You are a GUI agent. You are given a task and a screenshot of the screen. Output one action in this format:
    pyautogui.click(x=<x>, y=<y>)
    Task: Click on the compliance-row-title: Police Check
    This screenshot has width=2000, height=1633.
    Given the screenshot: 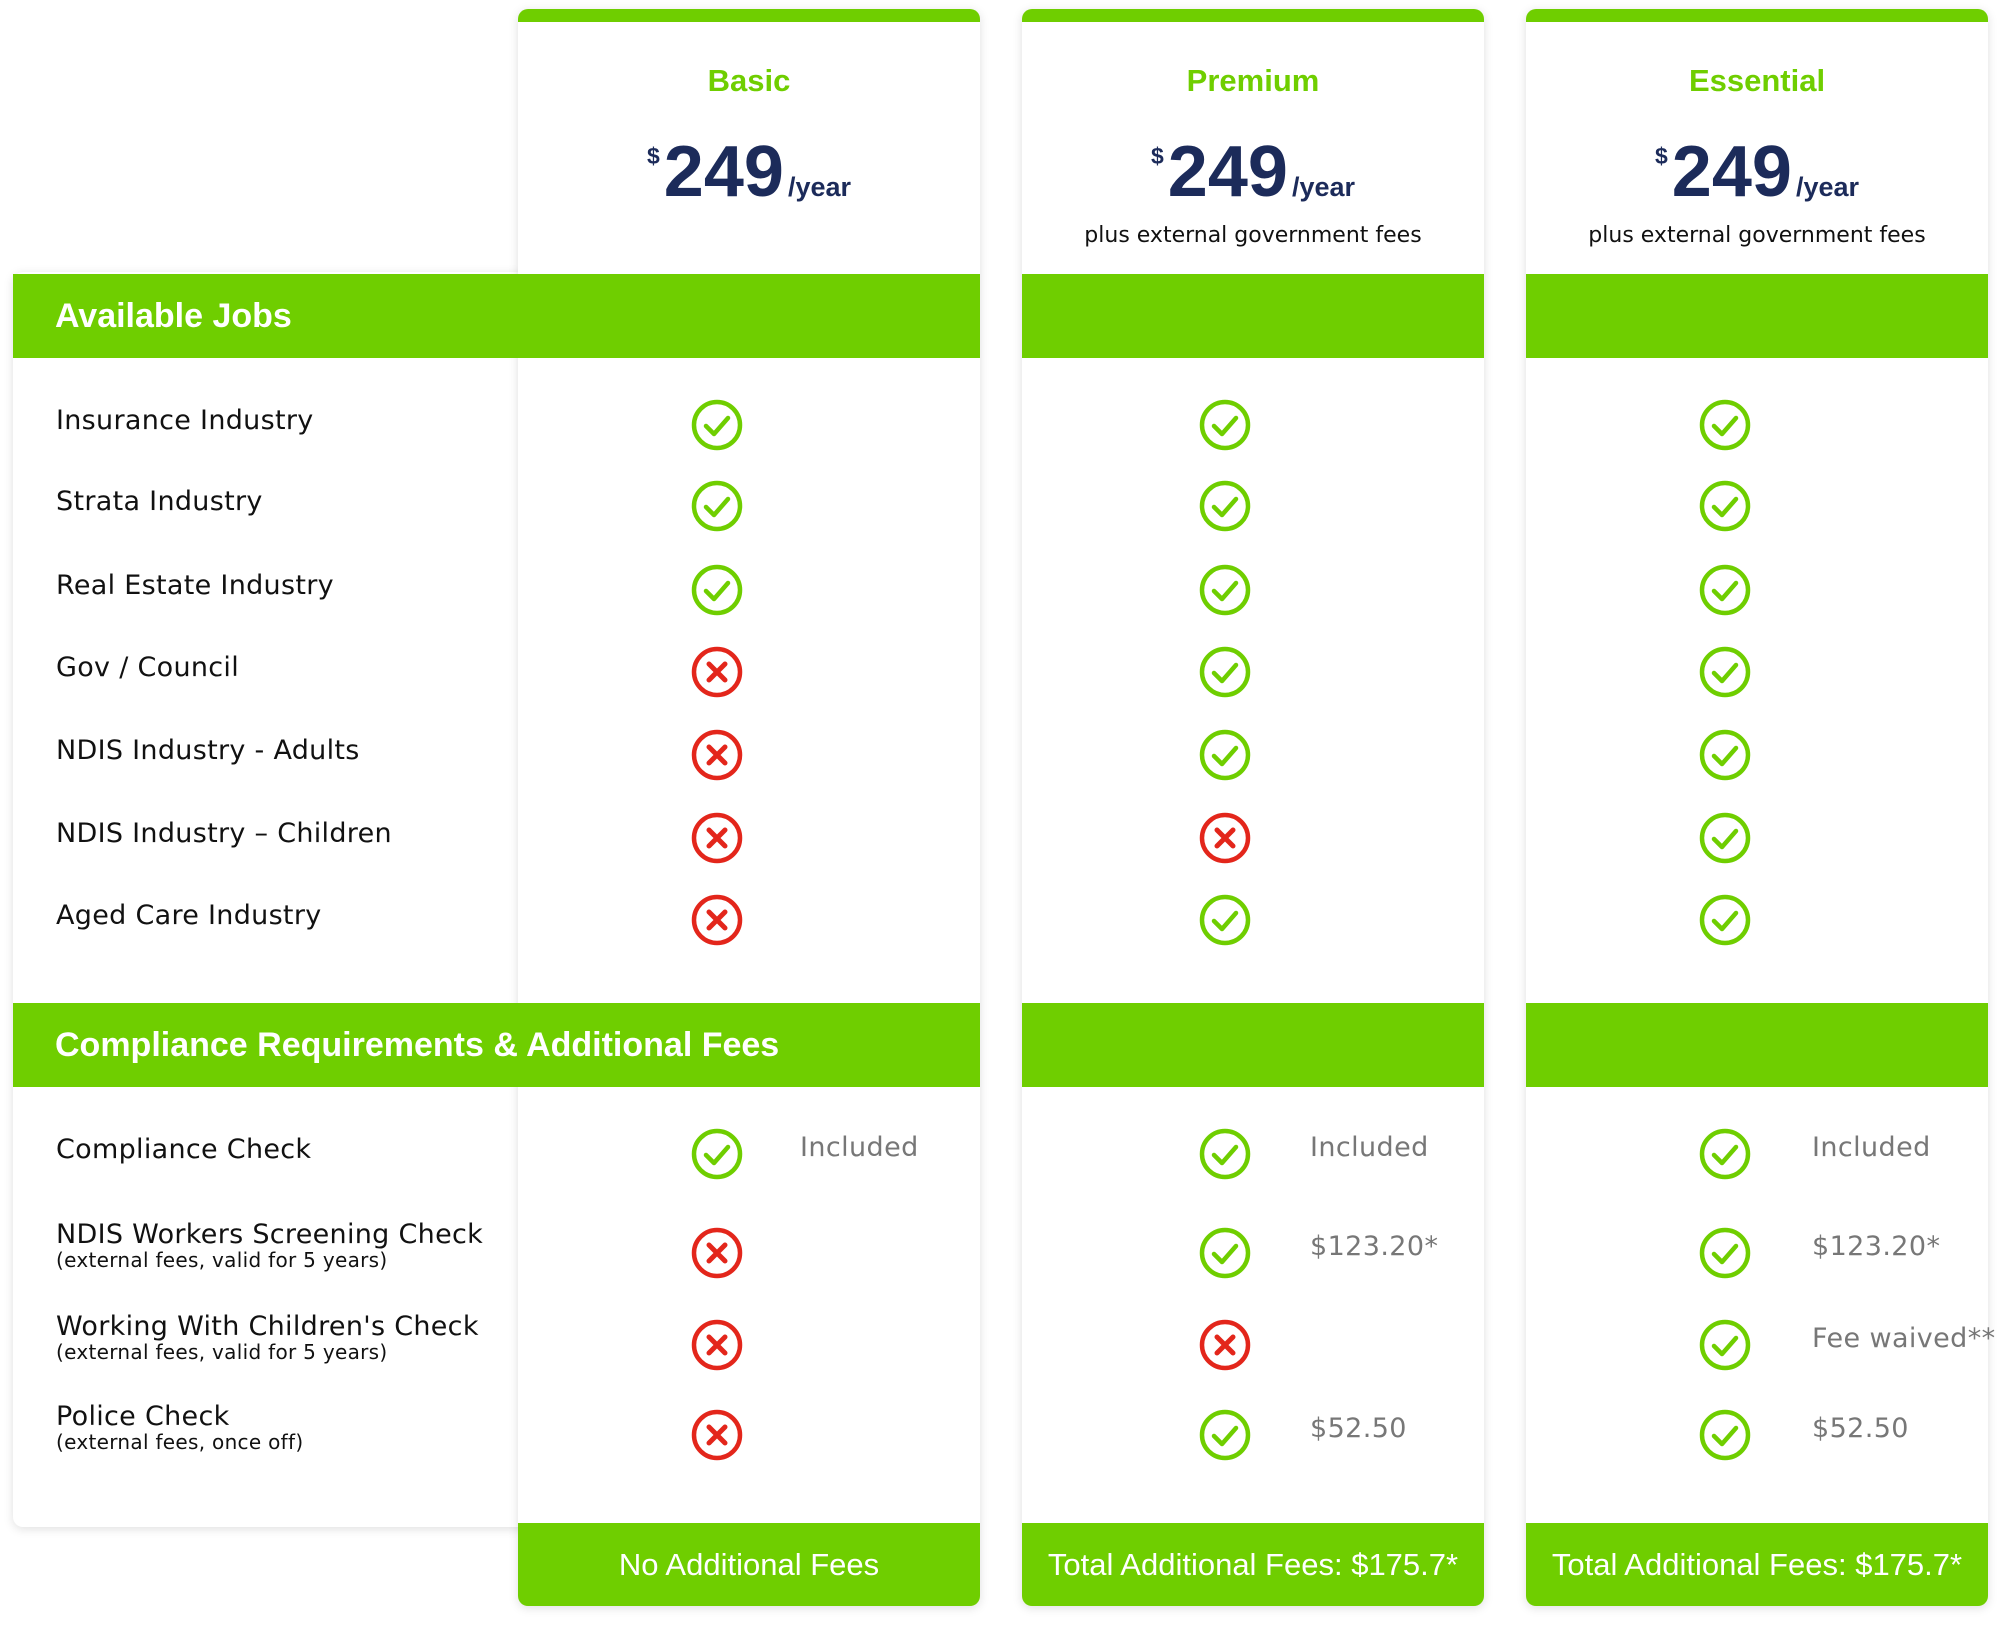 What is the action you would take?
    pyautogui.click(x=143, y=1416)
    